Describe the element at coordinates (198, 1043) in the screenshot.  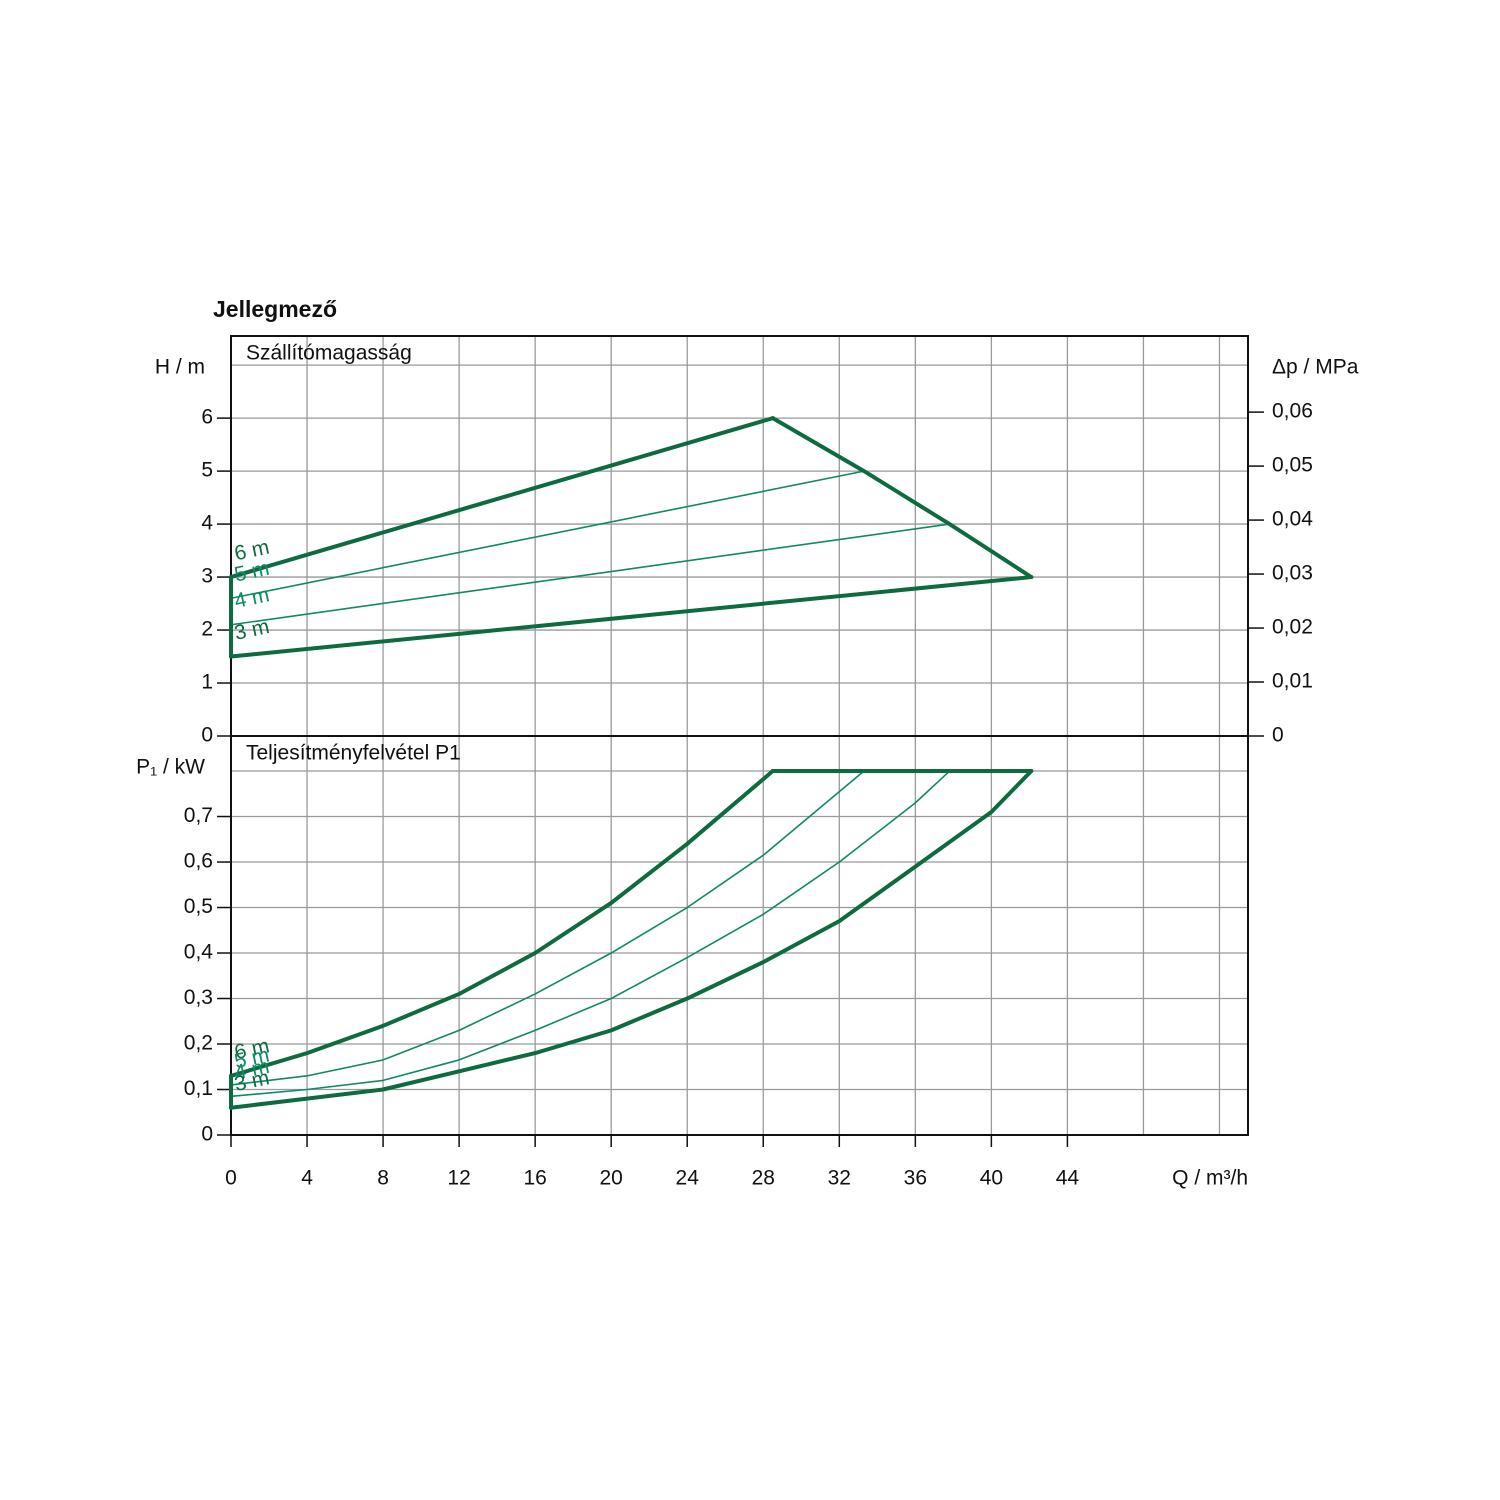
I see `y-tick-label: 0,2` at that location.